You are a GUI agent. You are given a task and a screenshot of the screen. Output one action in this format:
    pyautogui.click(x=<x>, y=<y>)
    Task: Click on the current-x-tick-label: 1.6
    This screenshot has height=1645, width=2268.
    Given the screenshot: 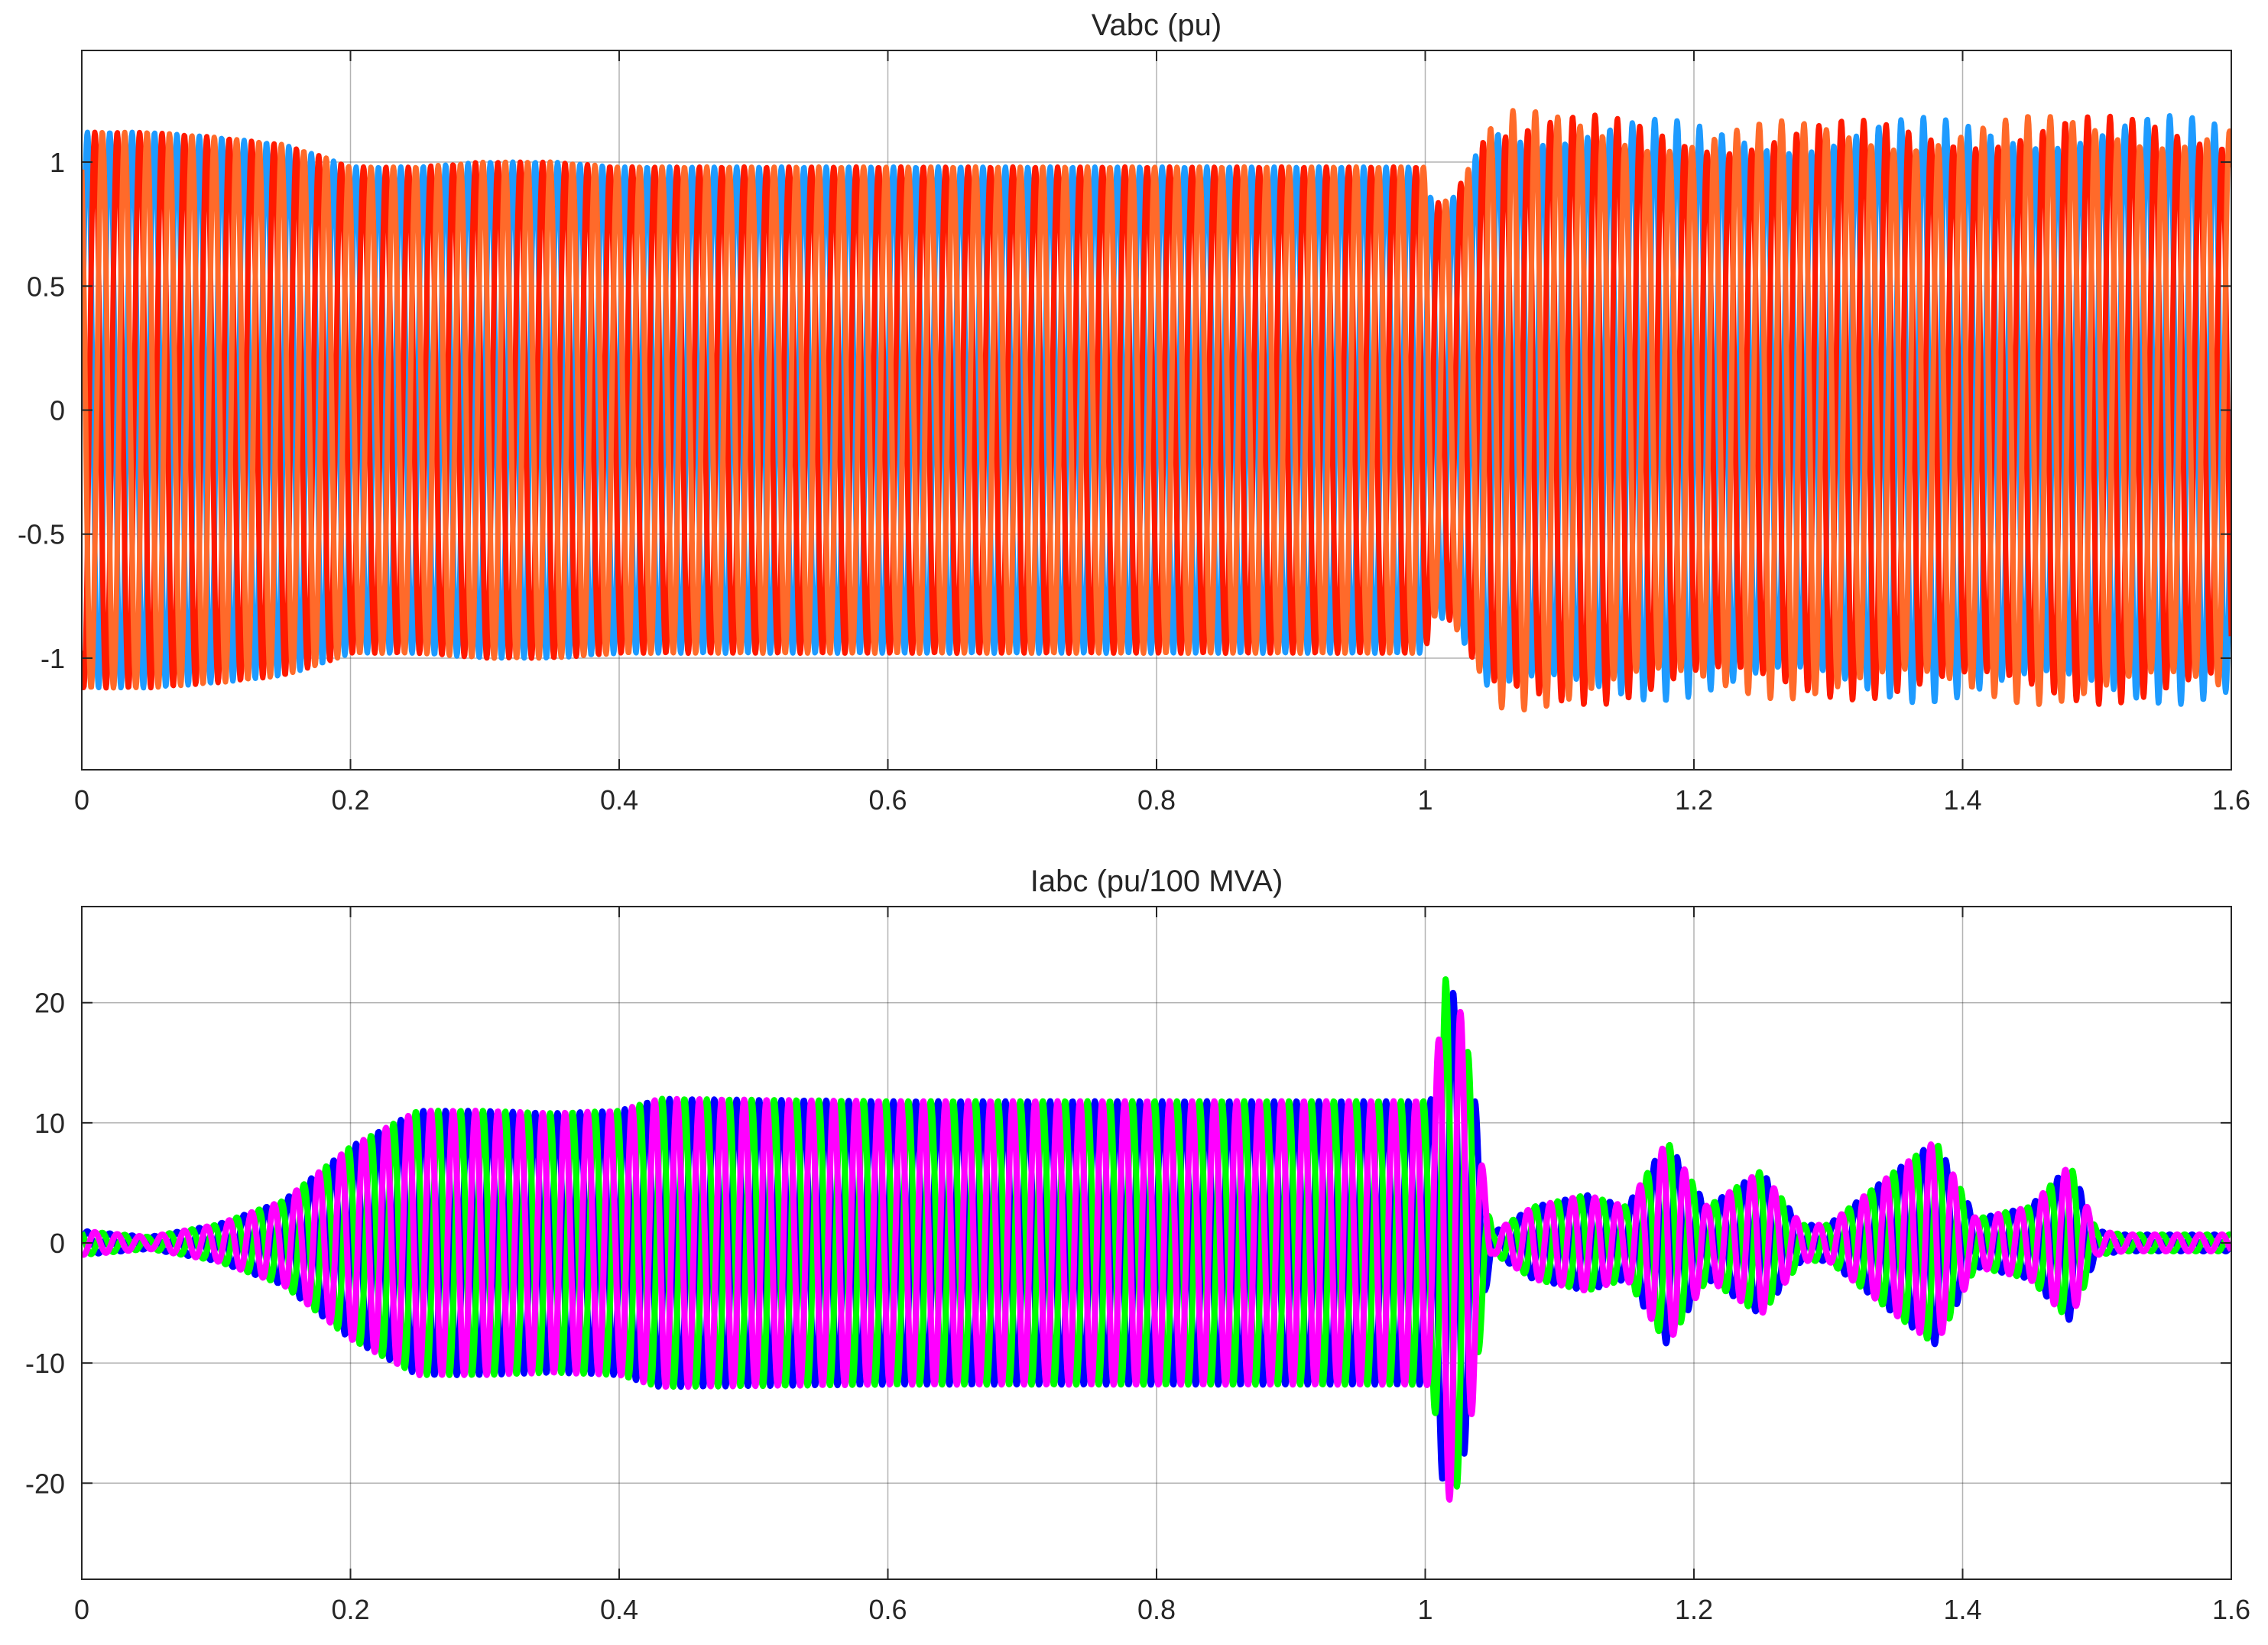 What is the action you would take?
    pyautogui.click(x=2231, y=1609)
    